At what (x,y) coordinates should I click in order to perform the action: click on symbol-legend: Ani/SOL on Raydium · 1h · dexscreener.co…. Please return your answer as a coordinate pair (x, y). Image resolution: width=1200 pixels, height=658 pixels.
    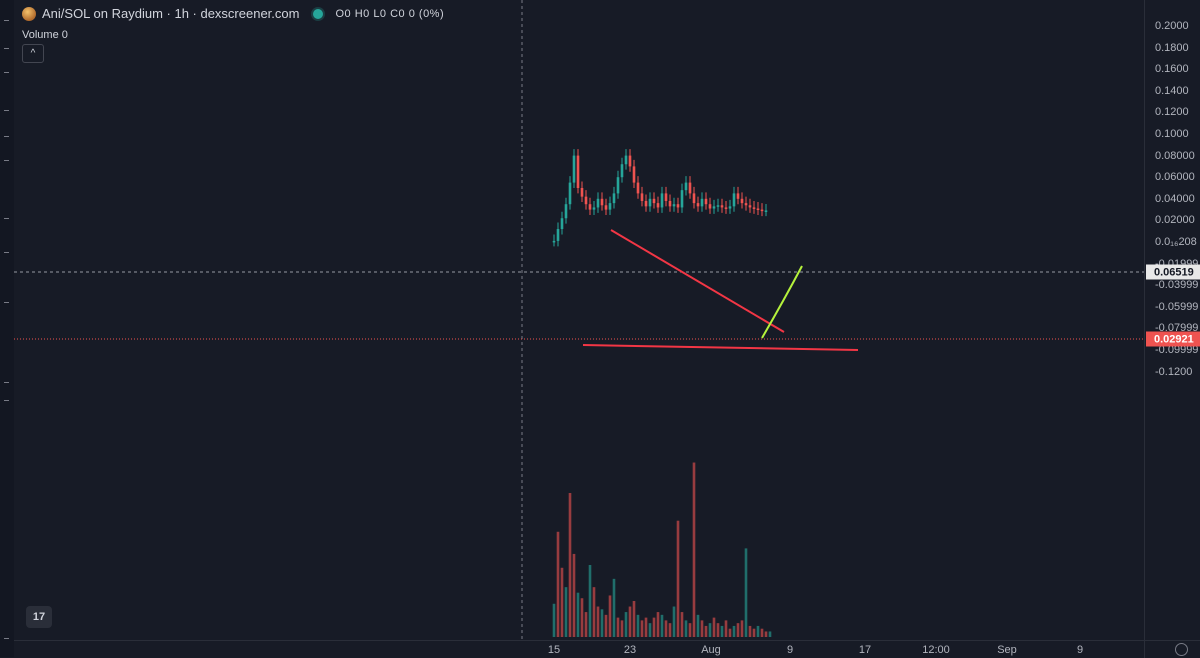
    Looking at the image, I should click on (233, 13).